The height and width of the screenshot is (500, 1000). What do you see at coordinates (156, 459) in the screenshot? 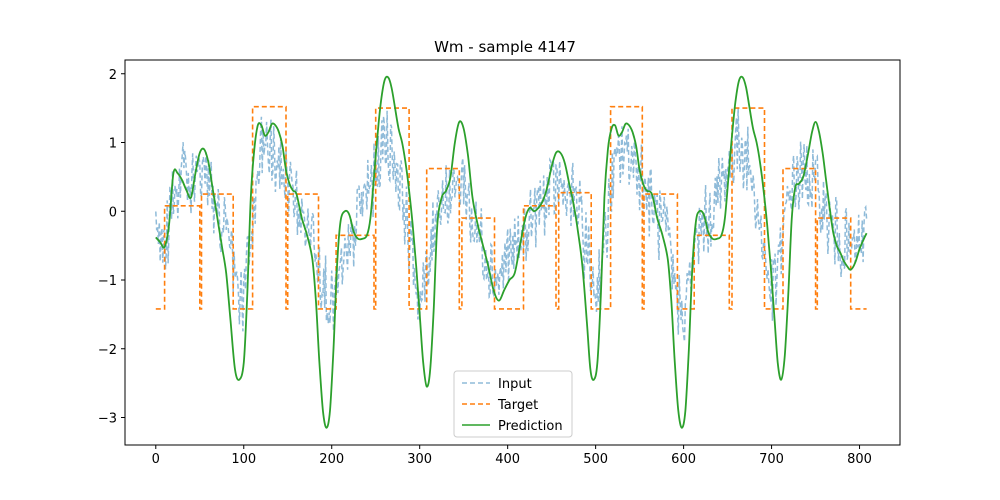
I see `x-tick-label: 0` at bounding box center [156, 459].